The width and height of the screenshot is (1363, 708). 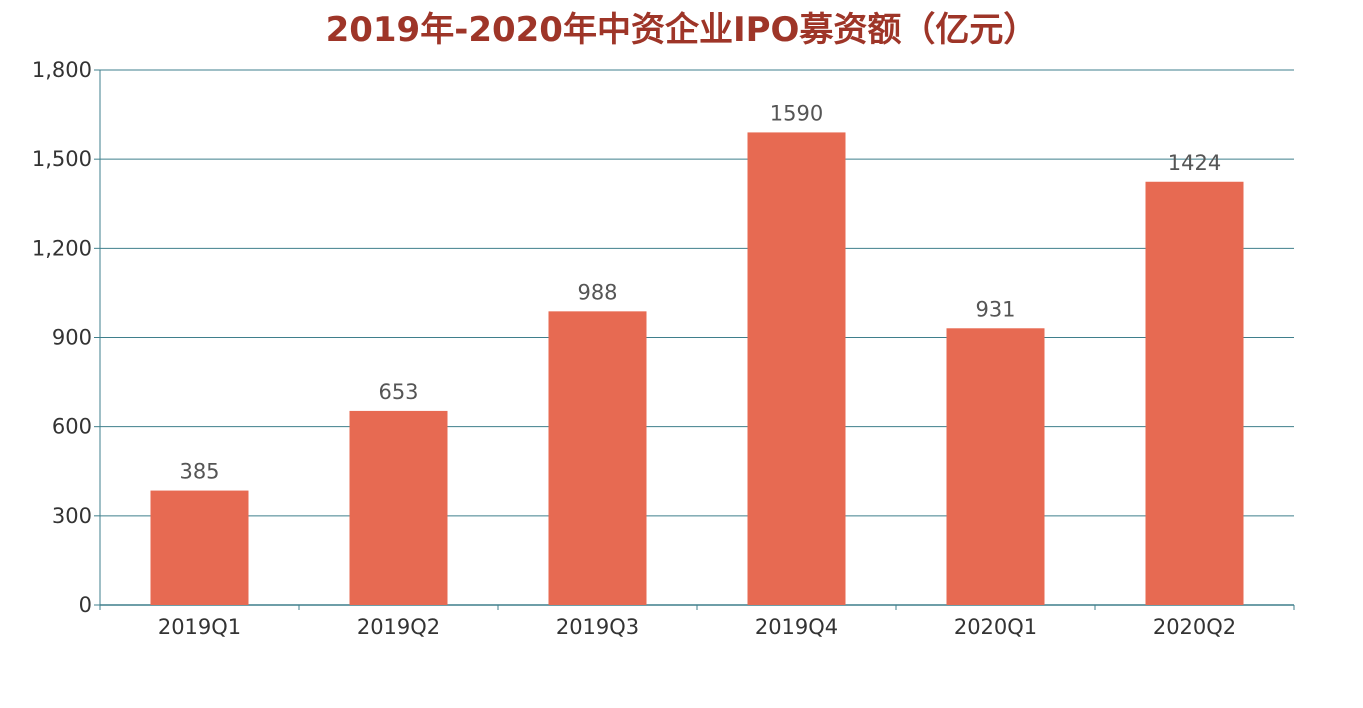 What do you see at coordinates (995, 627) in the screenshot?
I see `x-tick-label: 2020Q1` at bounding box center [995, 627].